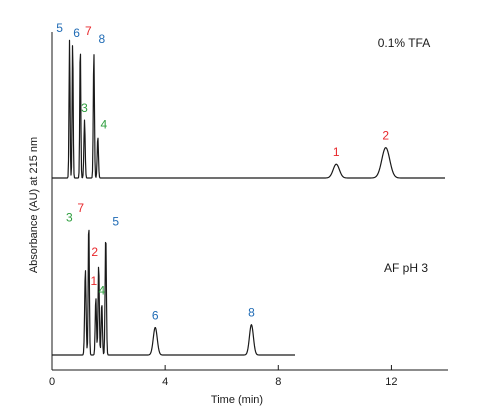 This screenshot has width=500, height=410. Describe the element at coordinates (278, 382) in the screenshot. I see `x-tick-label: 8` at that location.